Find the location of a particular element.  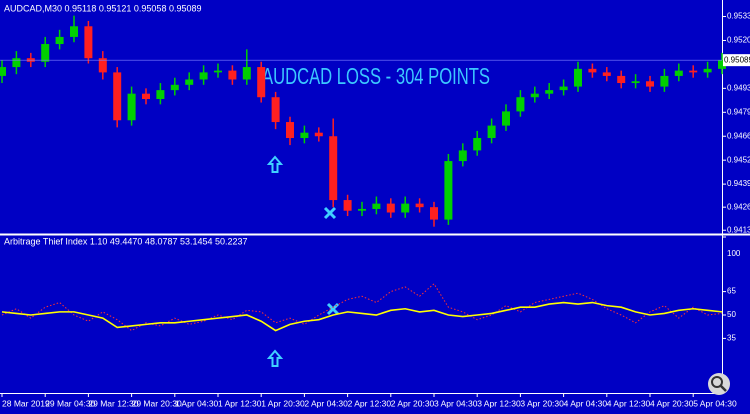

current-price-label: 0.95089 is located at coordinates (737, 59).